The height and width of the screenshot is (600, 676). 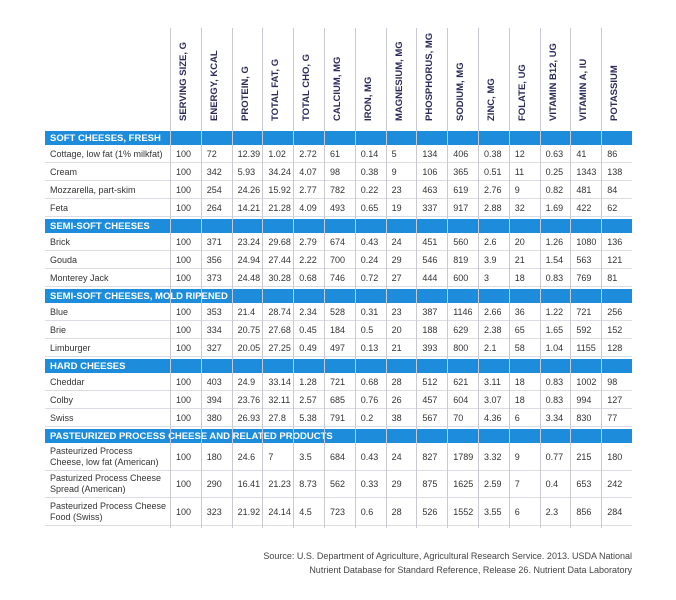 I want to click on table-cell: 38, so click(x=396, y=418).